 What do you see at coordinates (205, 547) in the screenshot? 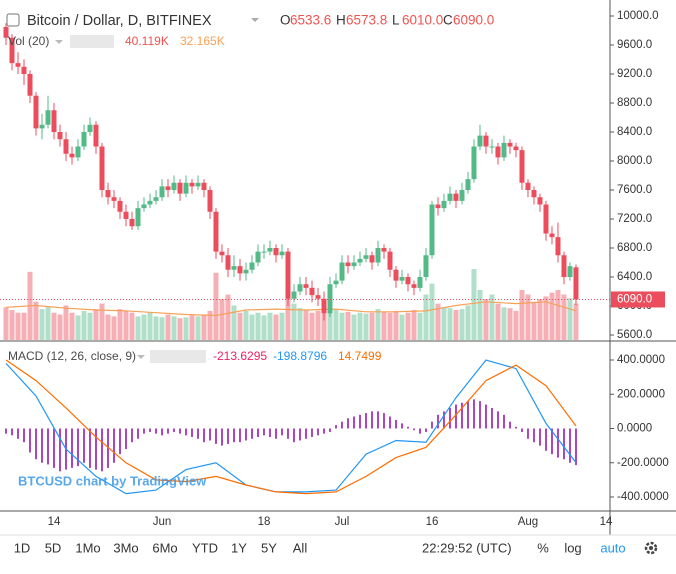
I see `range-button: YTD` at bounding box center [205, 547].